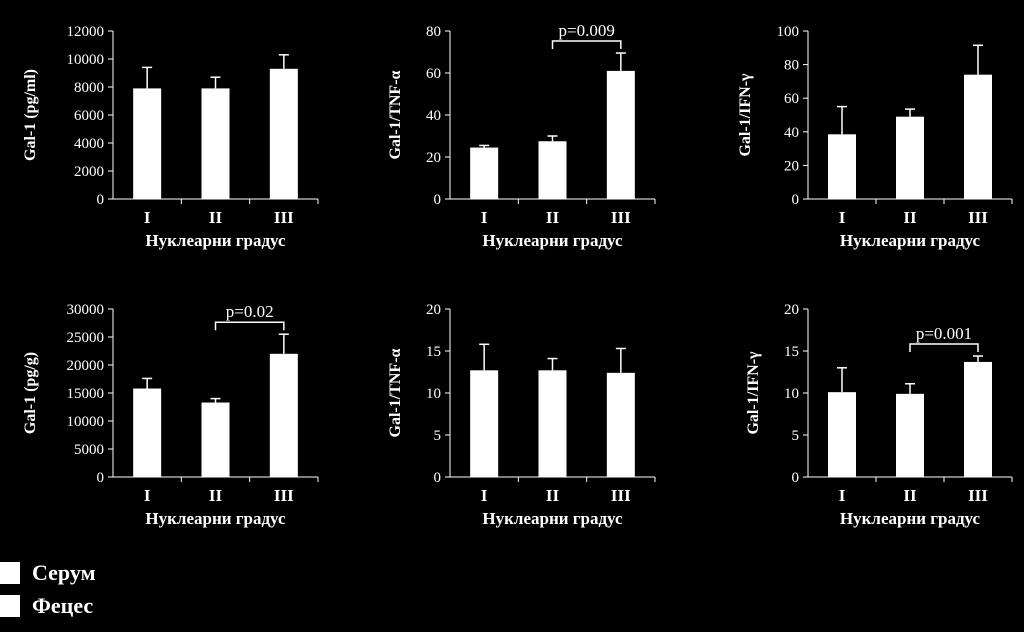 This screenshot has height=632, width=1024. What do you see at coordinates (89, 116) in the screenshot?
I see `y-tick-label: 6000` at bounding box center [89, 116].